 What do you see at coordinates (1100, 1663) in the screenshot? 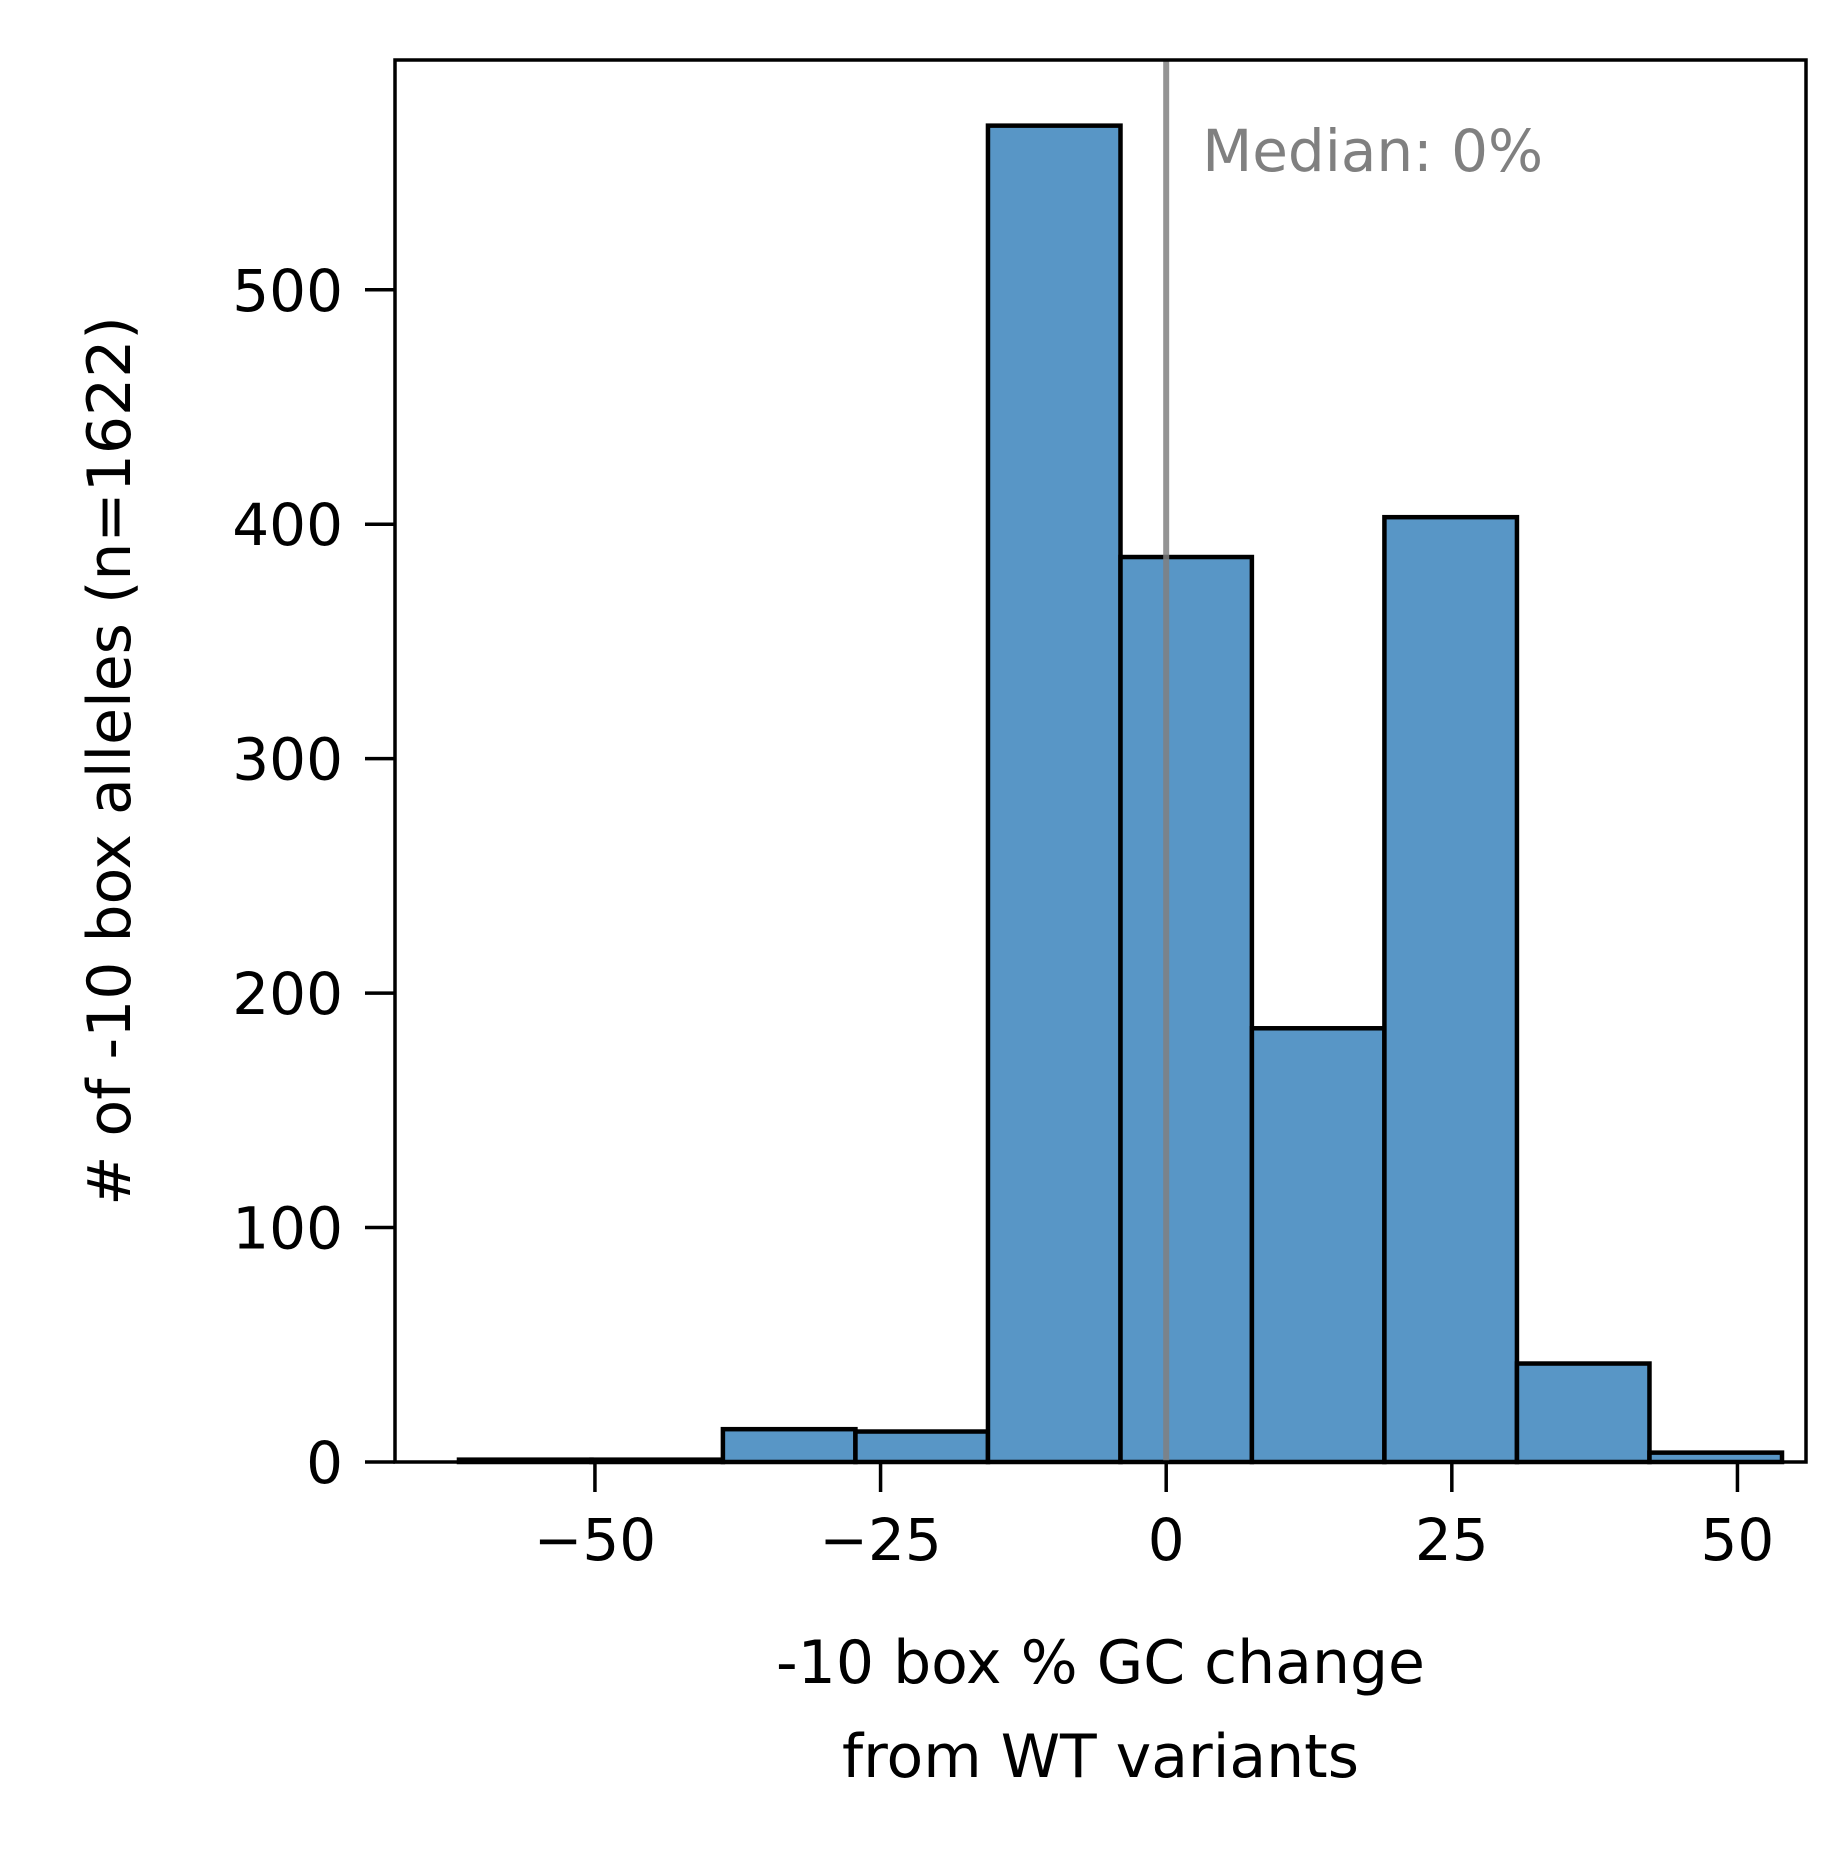
I see `x-axis-label-line-1: -10 box % GC change` at bounding box center [1100, 1663].